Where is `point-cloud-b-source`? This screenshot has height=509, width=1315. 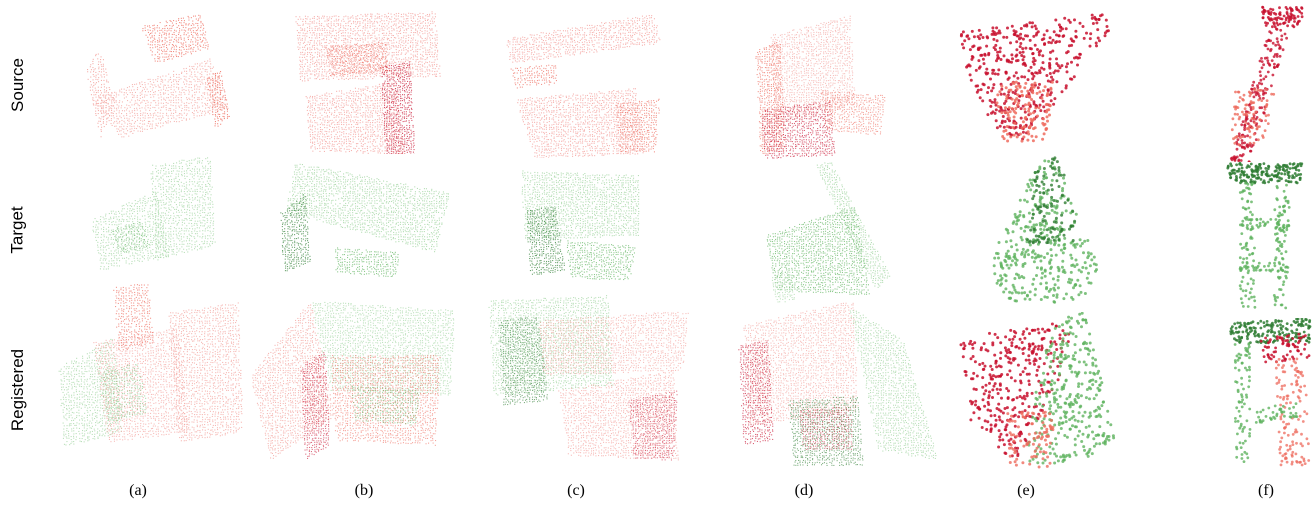 point-cloud-b-source is located at coordinates (368, 82).